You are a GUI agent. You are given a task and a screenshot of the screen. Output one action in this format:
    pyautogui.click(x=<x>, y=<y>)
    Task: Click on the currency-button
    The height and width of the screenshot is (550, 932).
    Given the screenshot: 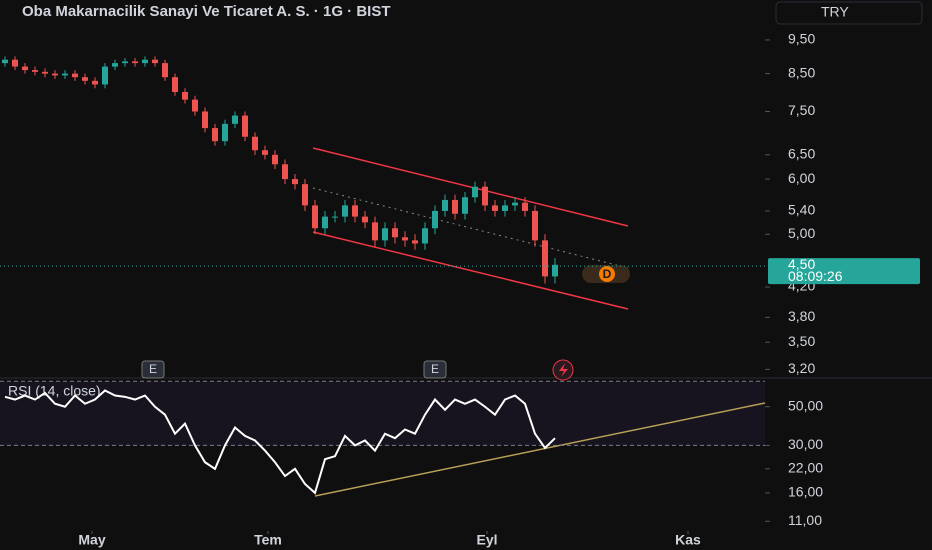 What is the action you would take?
    pyautogui.click(x=849, y=13)
    